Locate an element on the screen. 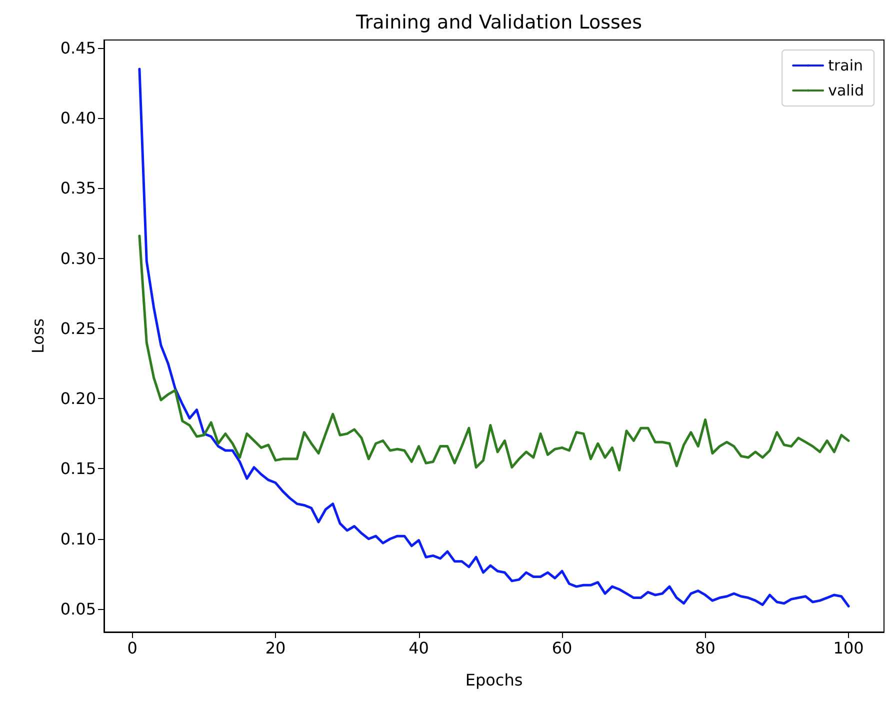 This screenshot has width=886, height=702. chart-title: Training and Validation Losses is located at coordinates (498, 23).